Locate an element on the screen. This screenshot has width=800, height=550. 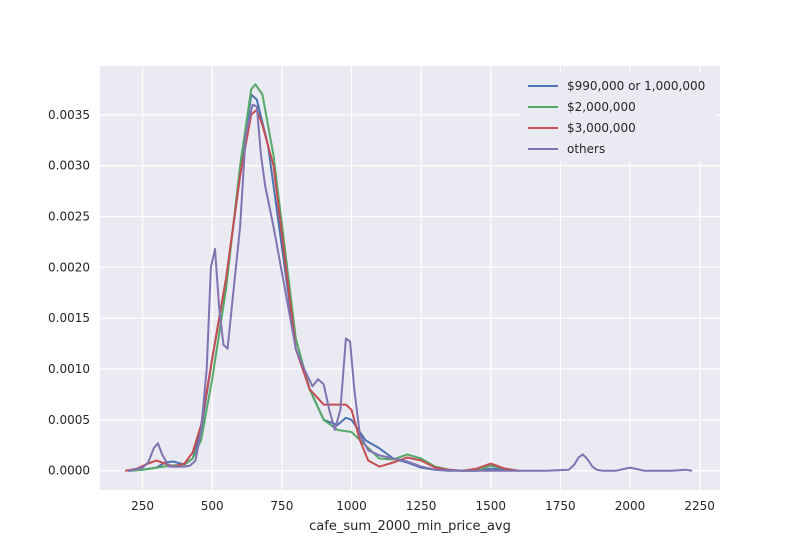
y-tick-label: 0.0025 is located at coordinates (69, 216).